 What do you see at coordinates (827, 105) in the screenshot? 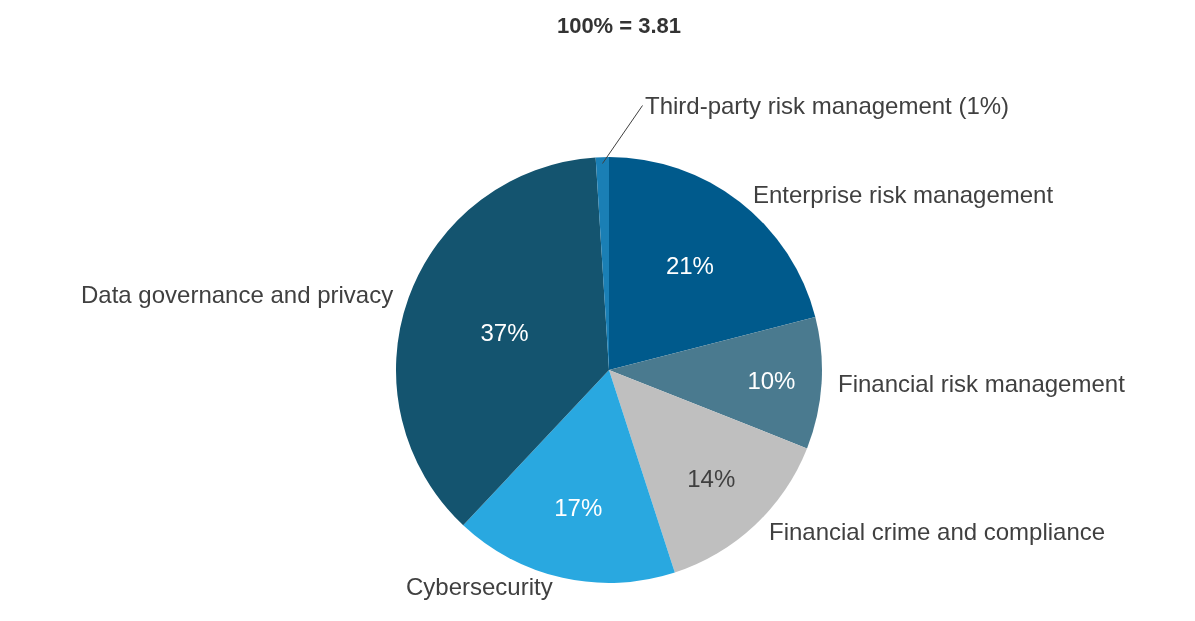
I see `slice-label: Third-party risk management (1%)` at bounding box center [827, 105].